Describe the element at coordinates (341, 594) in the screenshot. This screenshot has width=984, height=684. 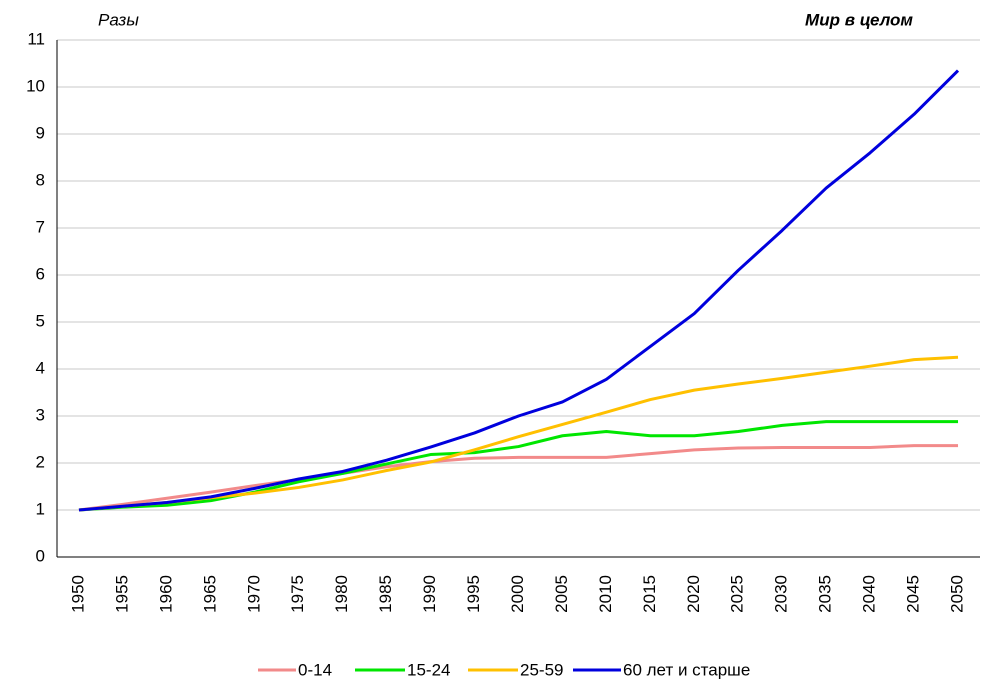
I see `x-tick-label: 1980` at that location.